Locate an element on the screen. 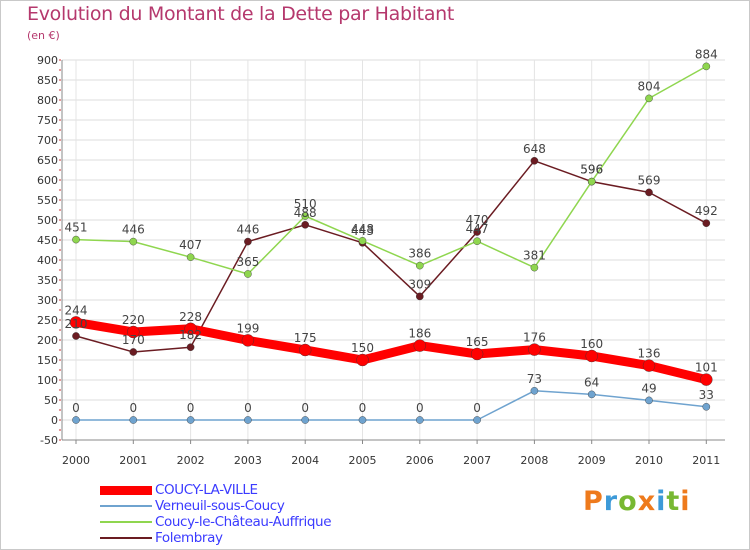  data-label: 33 is located at coordinates (706, 395).